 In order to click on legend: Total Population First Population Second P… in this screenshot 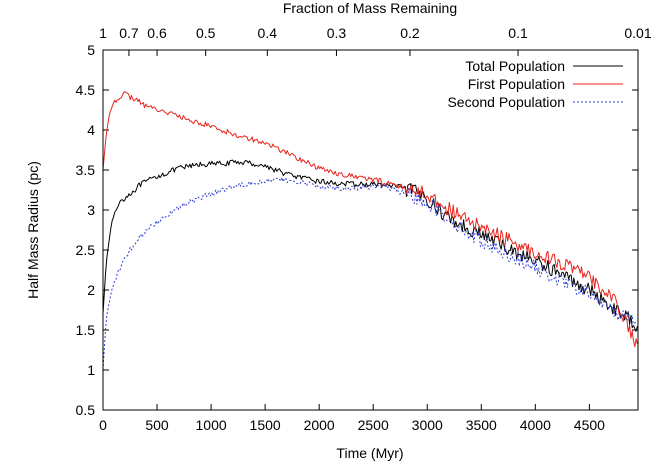, I will do `click(535, 84)`.